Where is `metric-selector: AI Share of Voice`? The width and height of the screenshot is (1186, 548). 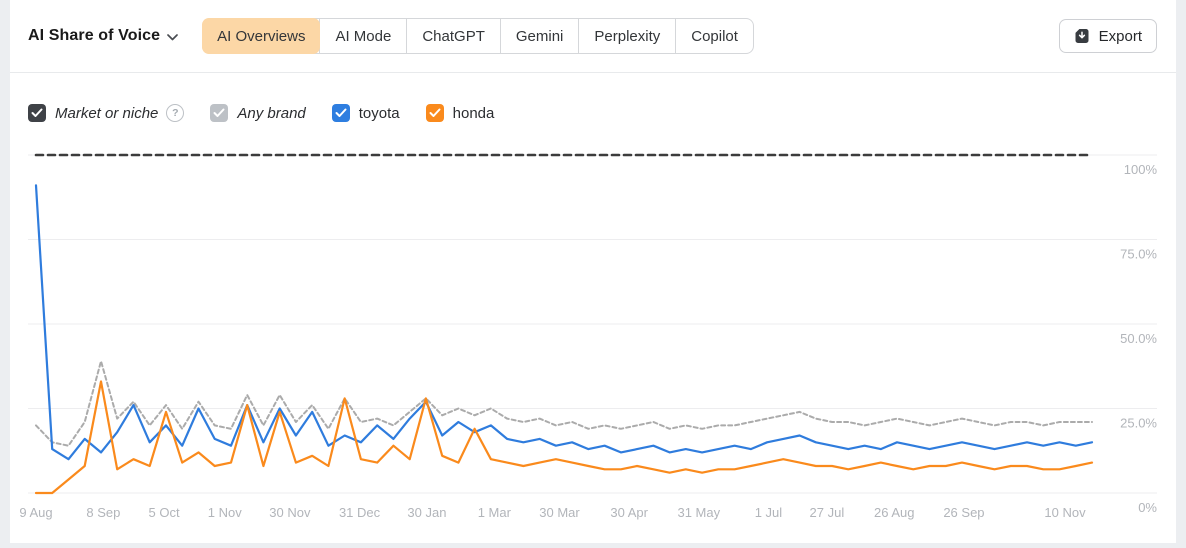
metric-selector: AI Share of Voice is located at coordinates (103, 36).